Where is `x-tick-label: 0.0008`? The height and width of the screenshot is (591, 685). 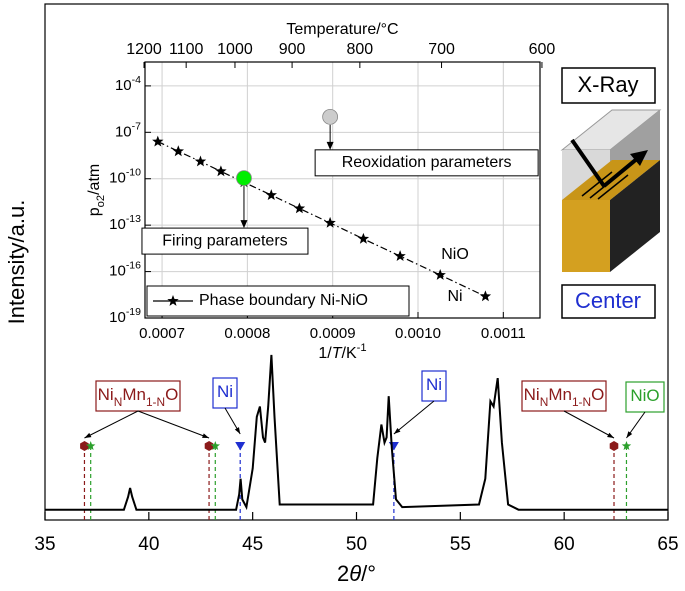
x-tick-label: 0.0008 is located at coordinates (247, 333).